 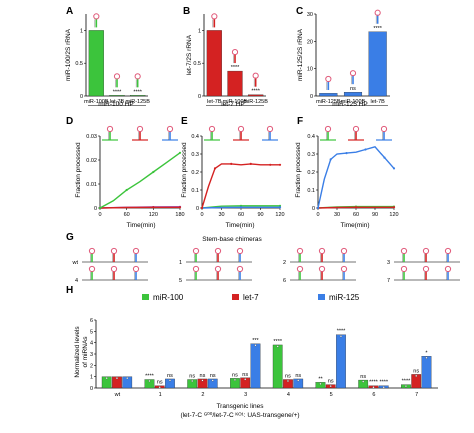 What do you see at coordinates (214, 63) in the screenshot?
I see `B-bar` at bounding box center [214, 63].